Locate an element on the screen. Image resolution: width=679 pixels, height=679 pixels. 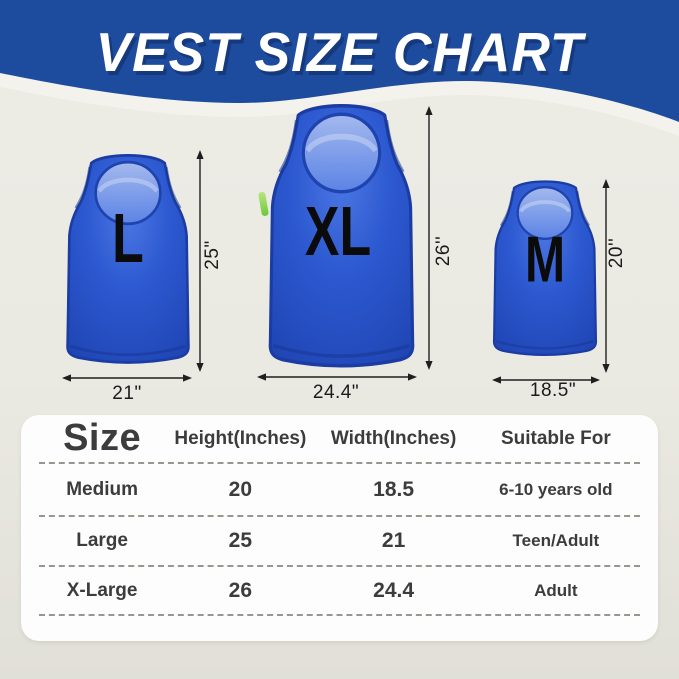
column-header-suitable-for: Suitable For is located at coordinates (555, 438).